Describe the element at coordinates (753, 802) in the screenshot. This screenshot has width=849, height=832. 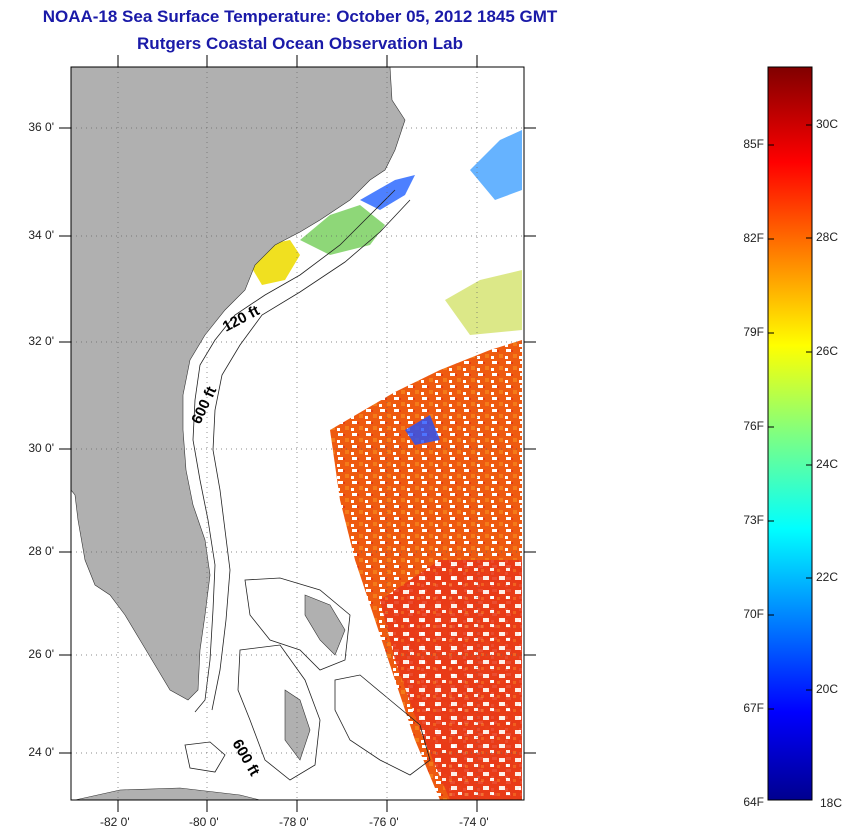
I see `colorbar-f-64: 64F` at that location.